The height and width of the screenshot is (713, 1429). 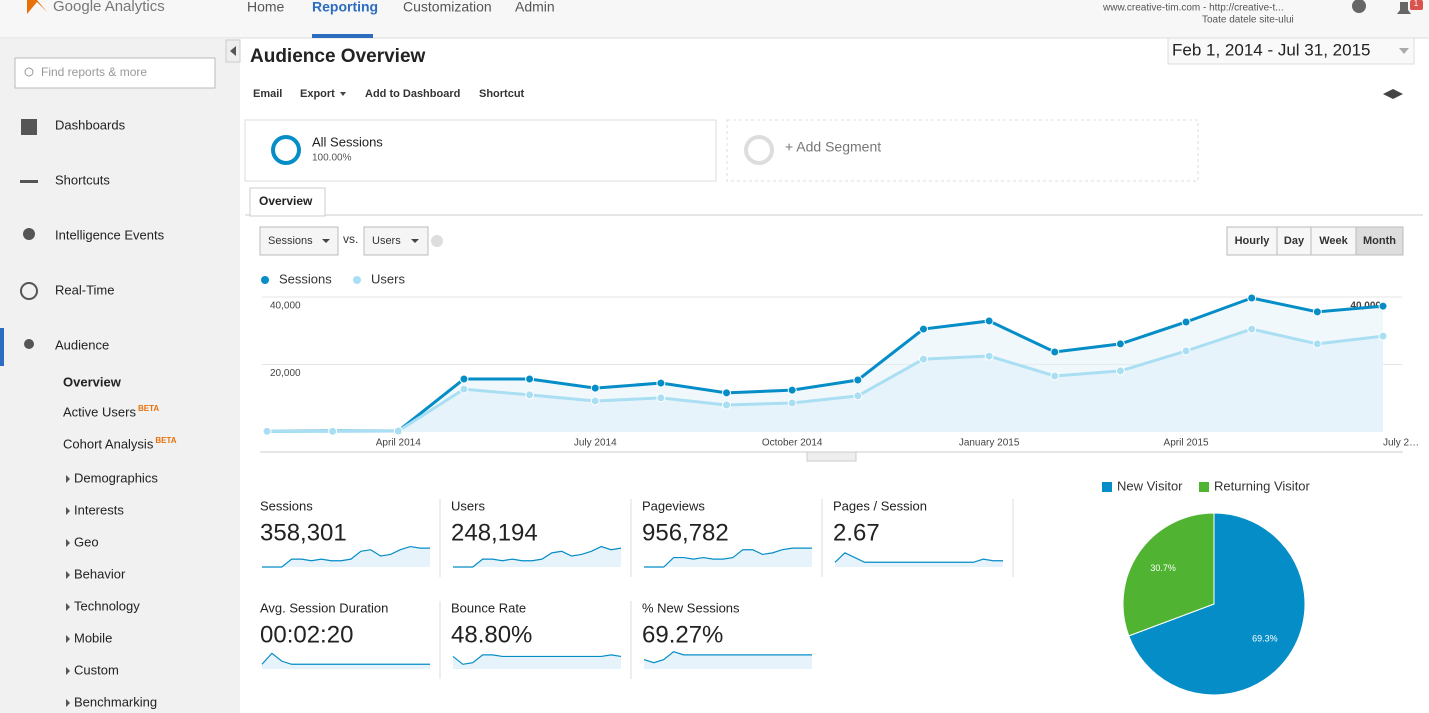 I want to click on series-area, so click(x=825, y=365).